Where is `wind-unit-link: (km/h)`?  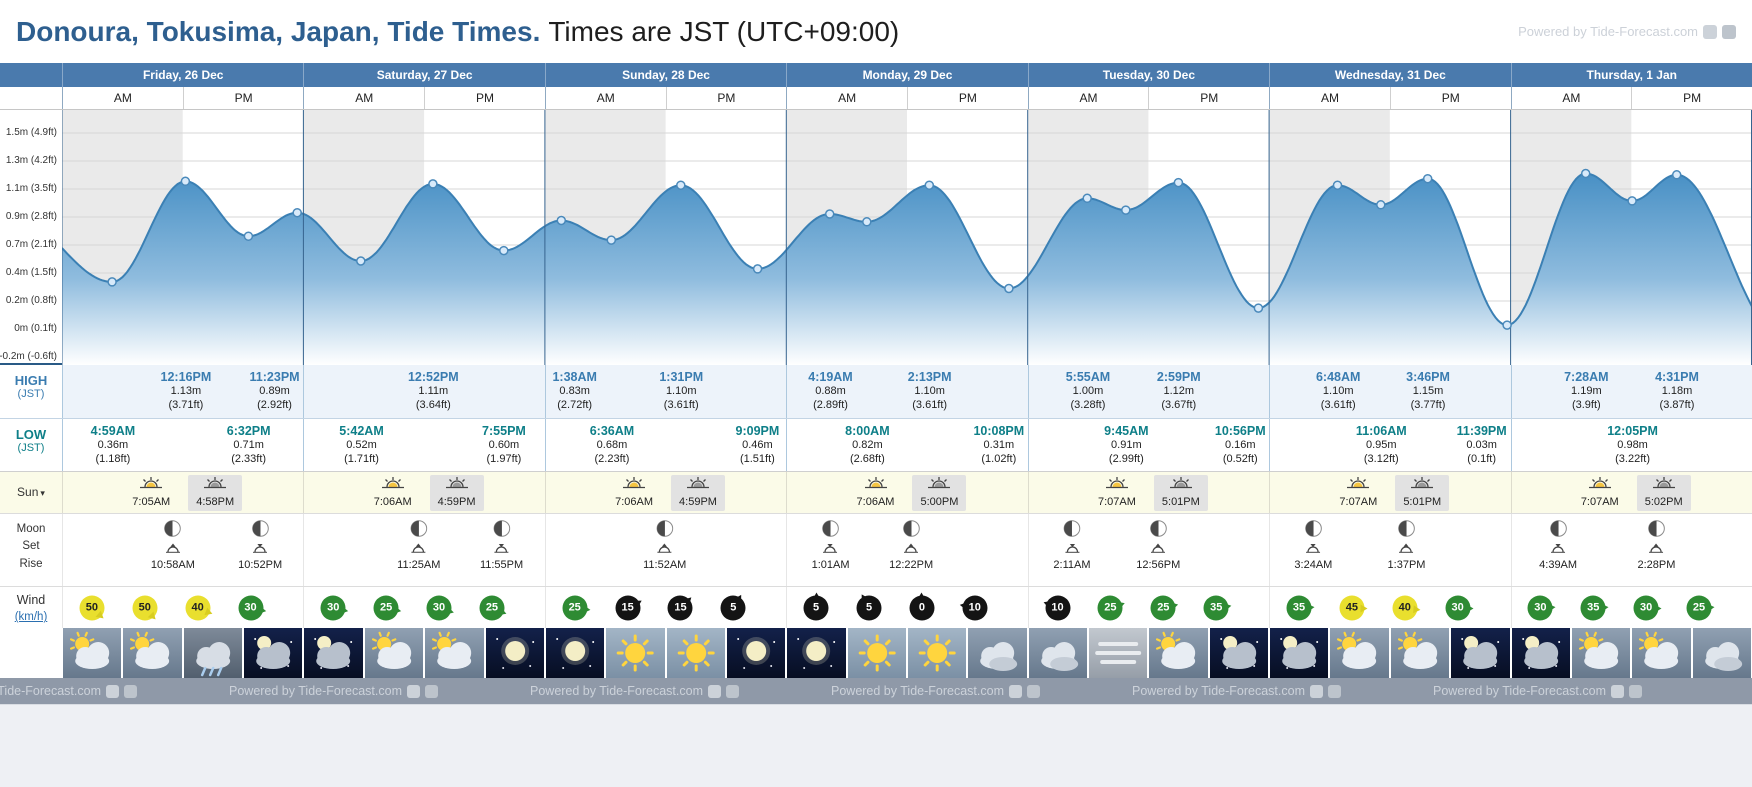 wind-unit-link: (km/h) is located at coordinates (31, 617).